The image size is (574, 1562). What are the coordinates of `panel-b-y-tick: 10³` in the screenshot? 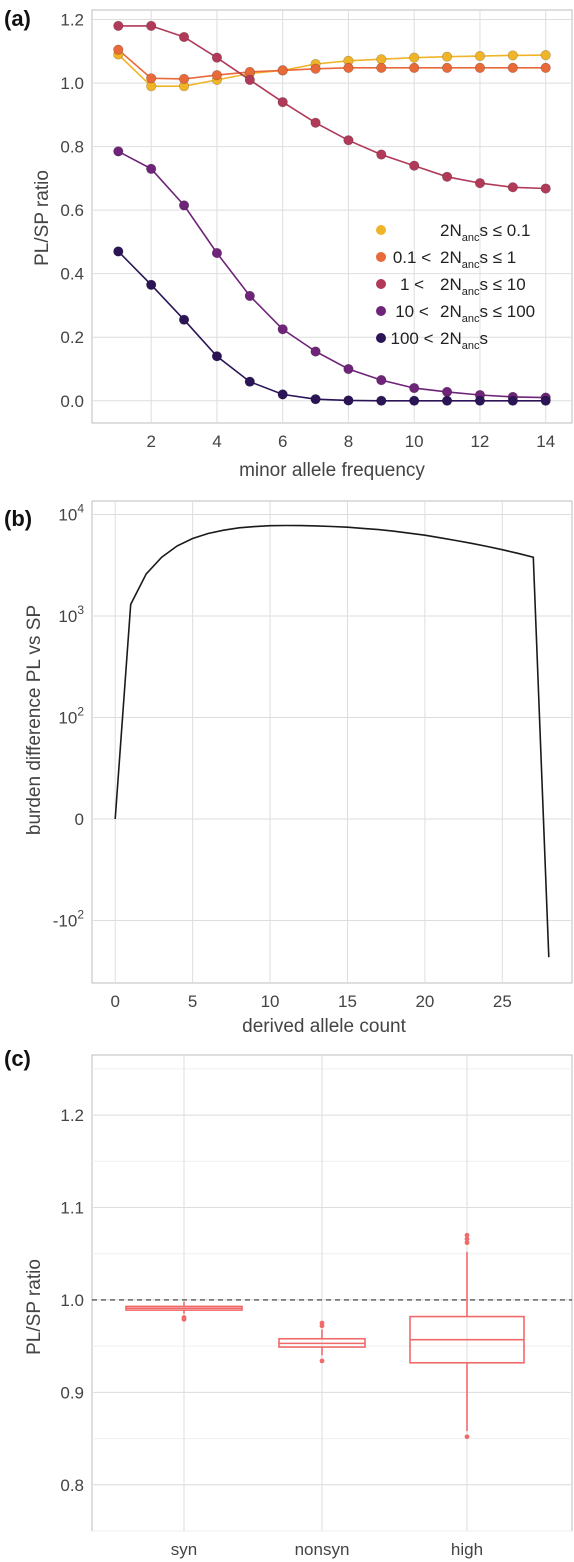 It's located at (71, 614).